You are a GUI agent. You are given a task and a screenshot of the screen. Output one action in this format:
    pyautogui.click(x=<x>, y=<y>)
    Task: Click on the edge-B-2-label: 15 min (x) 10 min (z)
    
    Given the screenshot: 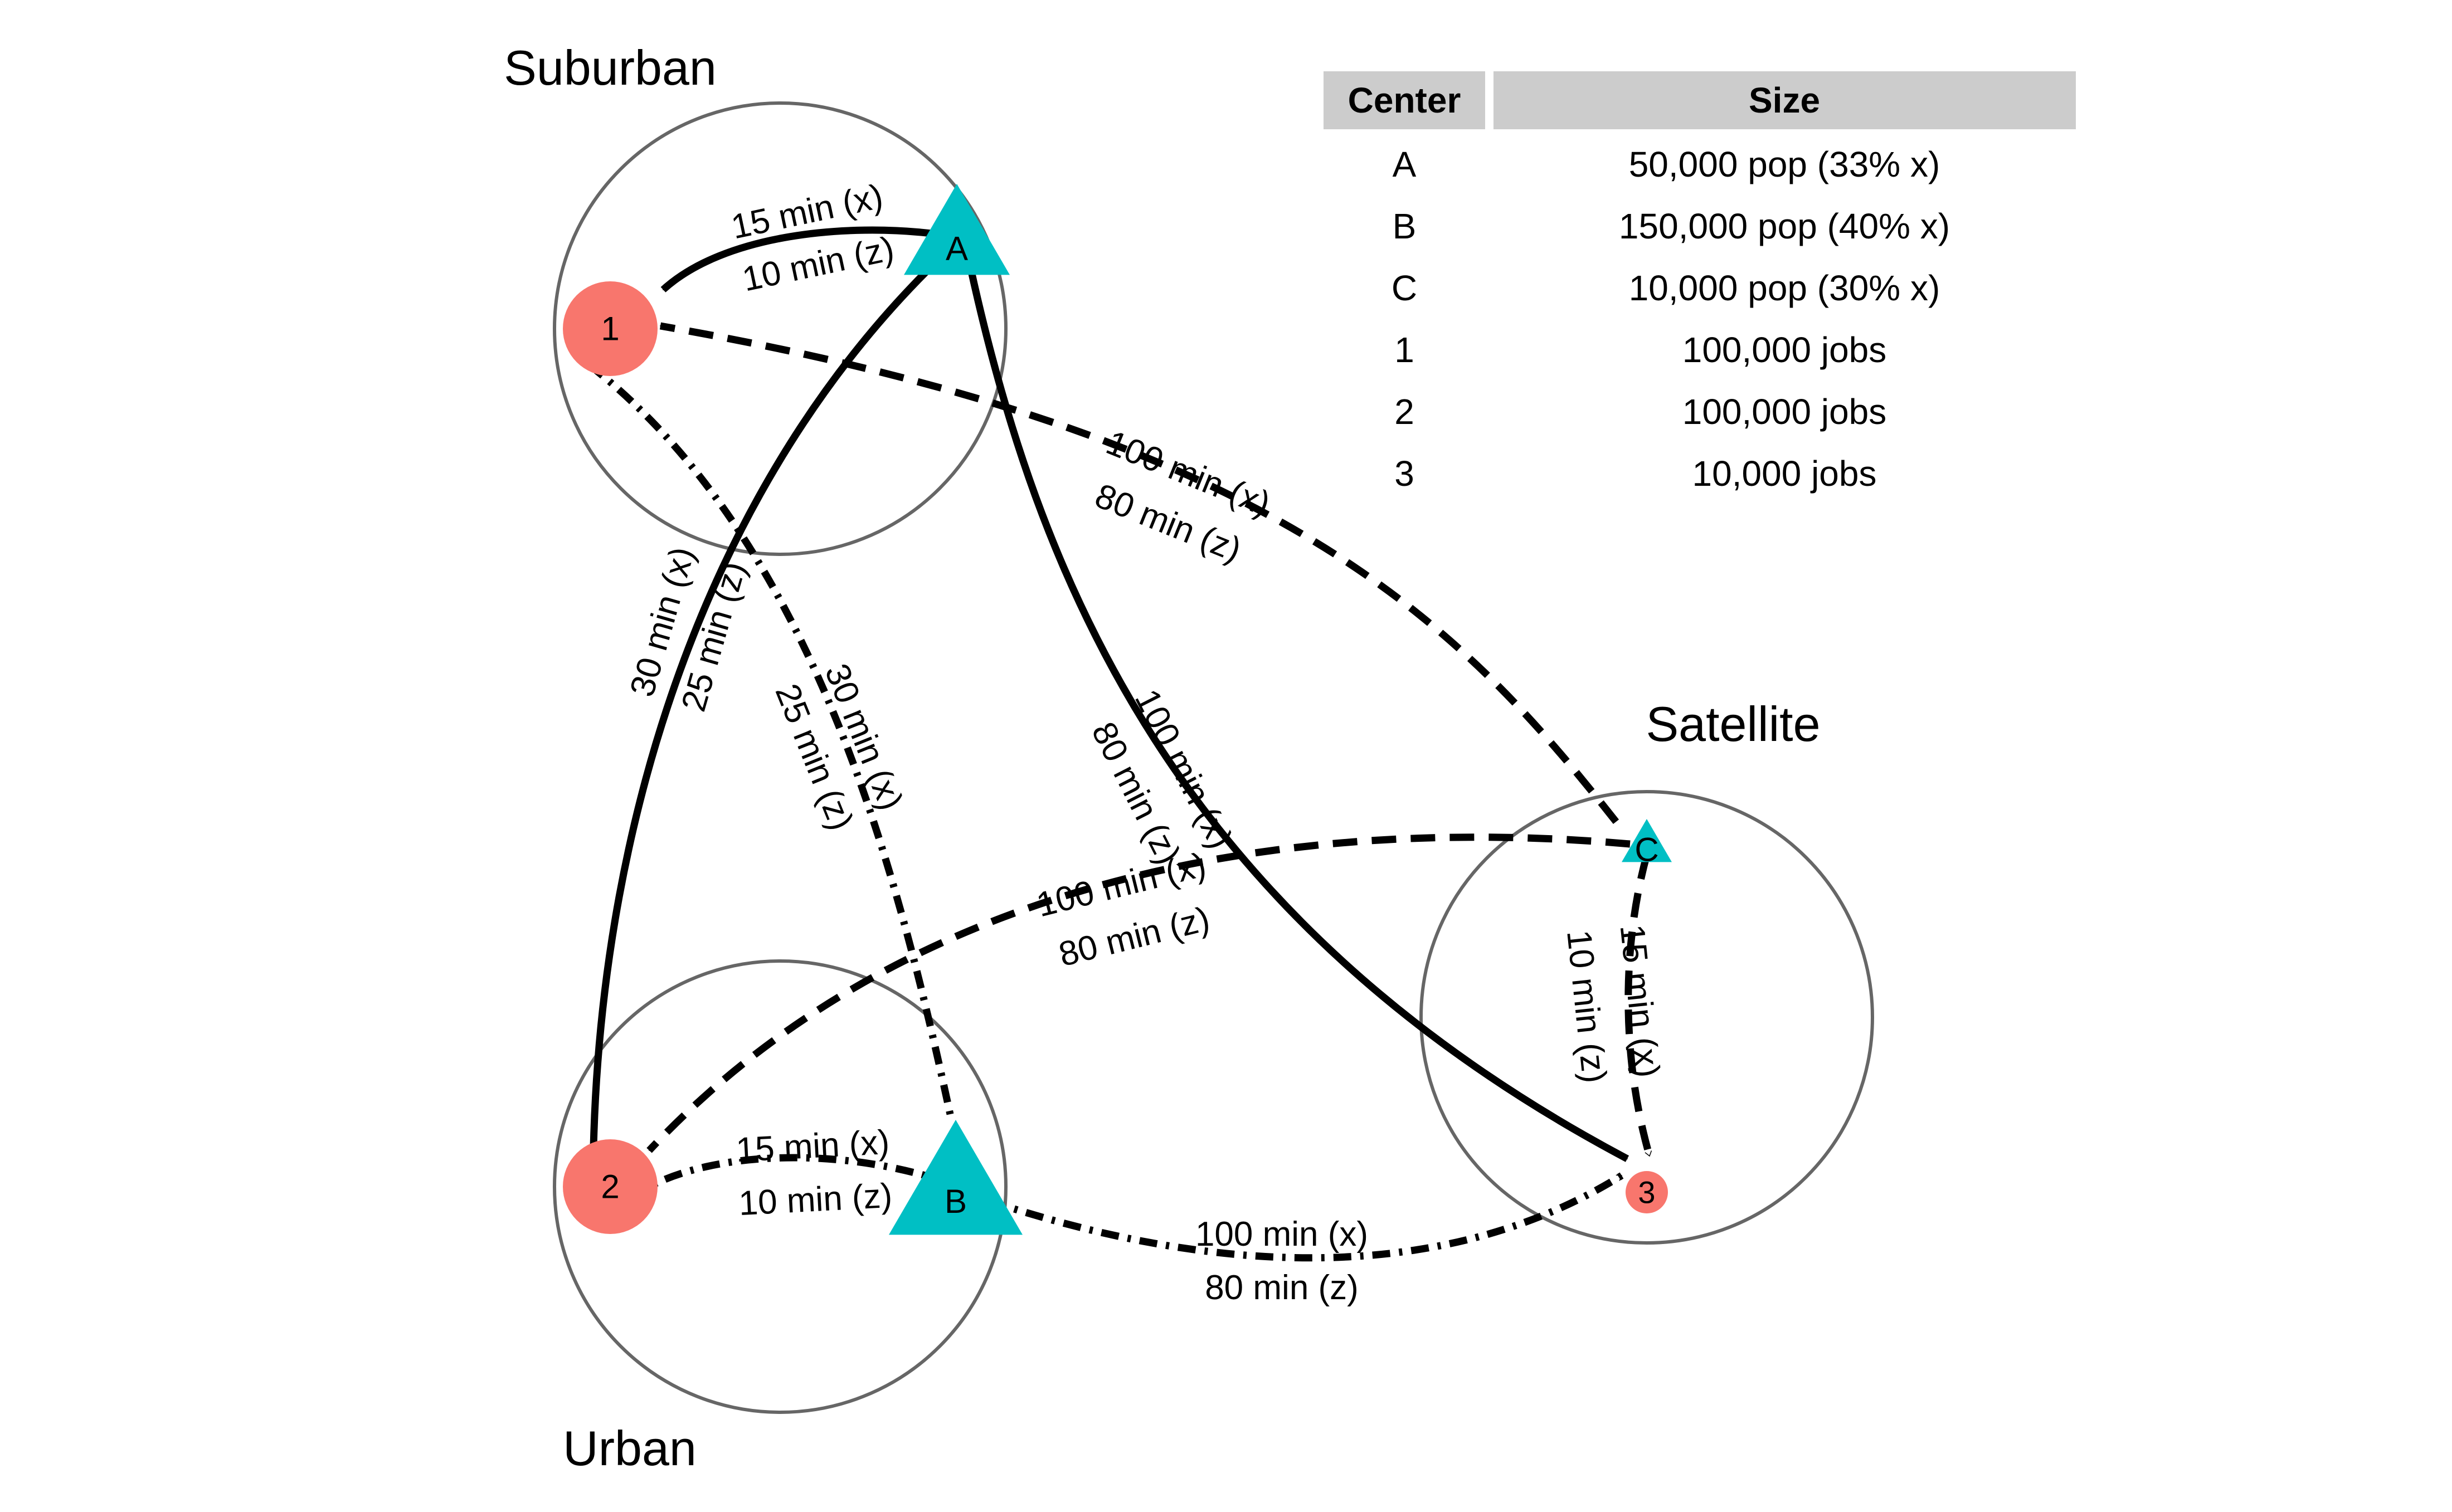 What is the action you would take?
    pyautogui.click(x=814, y=1173)
    